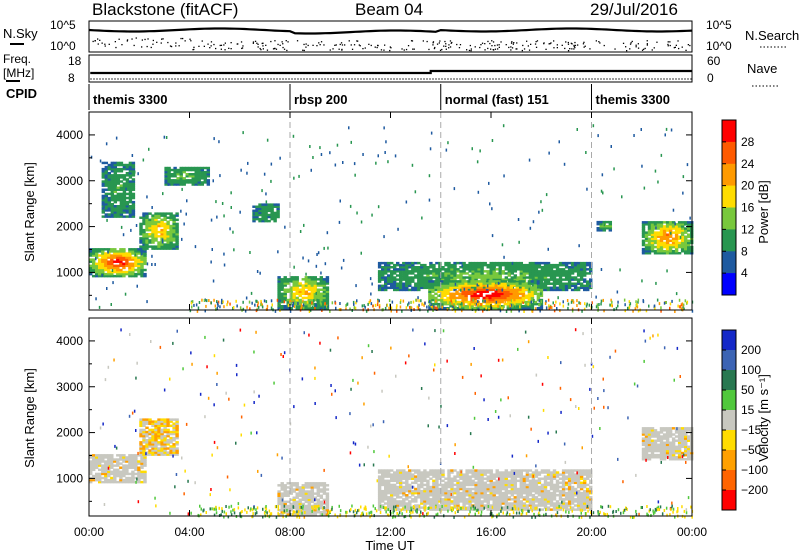 The image size is (800, 554). What do you see at coordinates (389, 9) in the screenshot?
I see `beam-title: Beam 04` at bounding box center [389, 9].